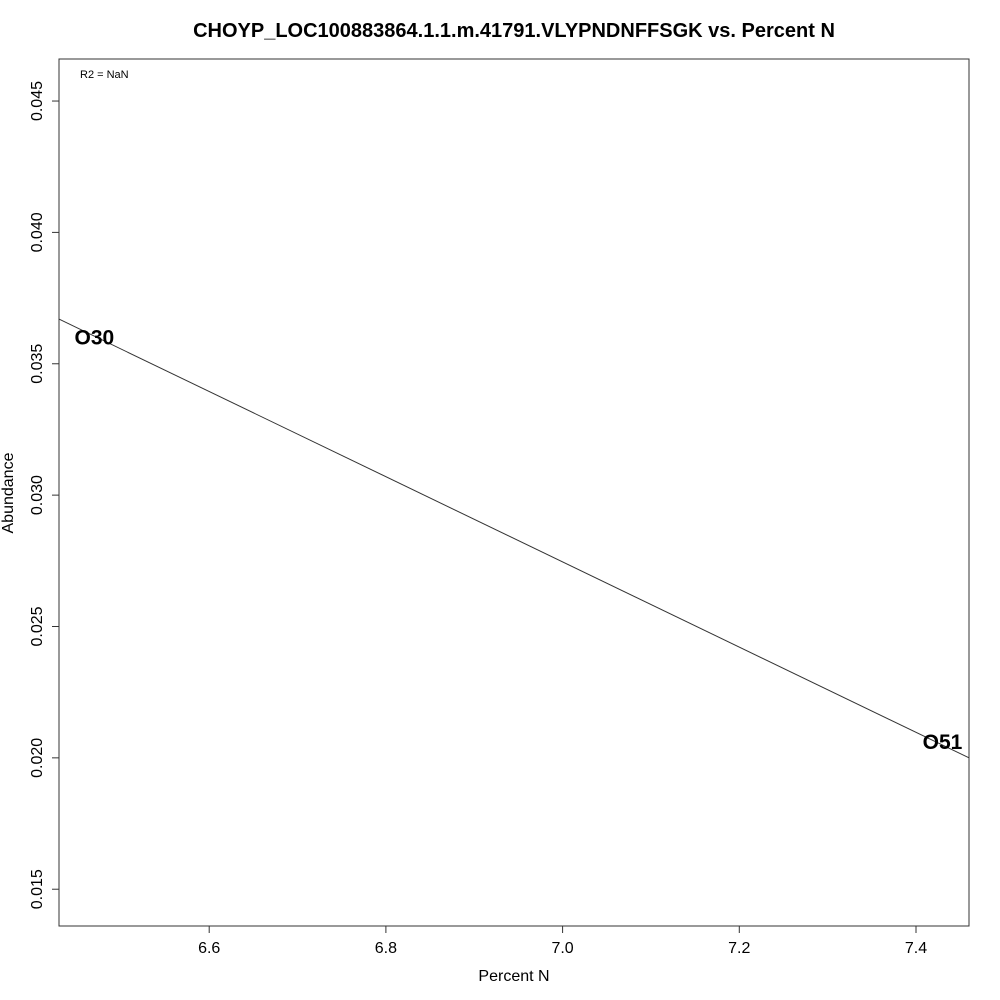 The height and width of the screenshot is (1000, 1000). Describe the element at coordinates (943, 742) in the screenshot. I see `point-label-o51: O51` at that location.